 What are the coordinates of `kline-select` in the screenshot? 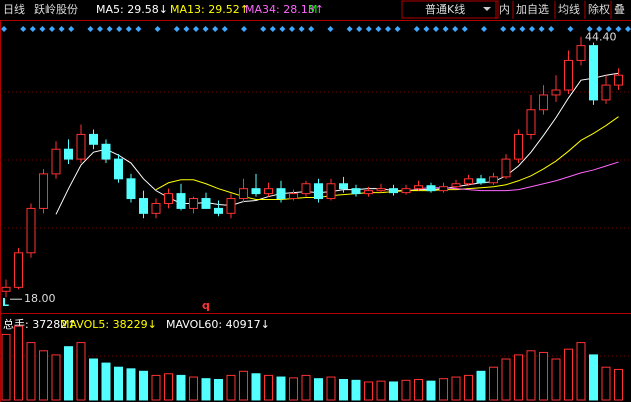 It's located at (450, 9).